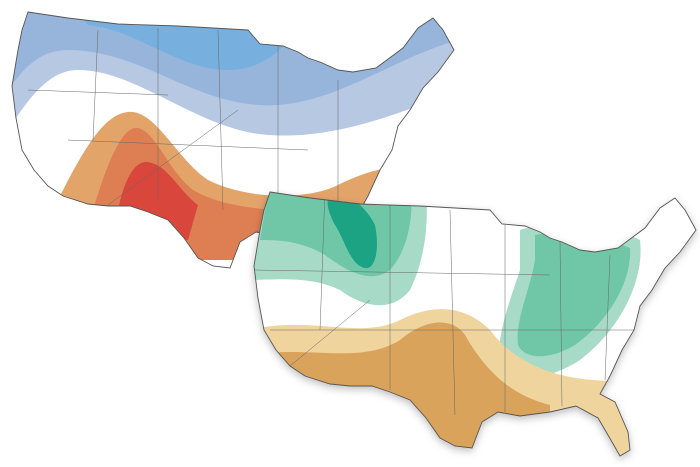 The width and height of the screenshot is (700, 467). Describe the element at coordinates (352, 231) in the screenshot. I see `wet-core` at that location.